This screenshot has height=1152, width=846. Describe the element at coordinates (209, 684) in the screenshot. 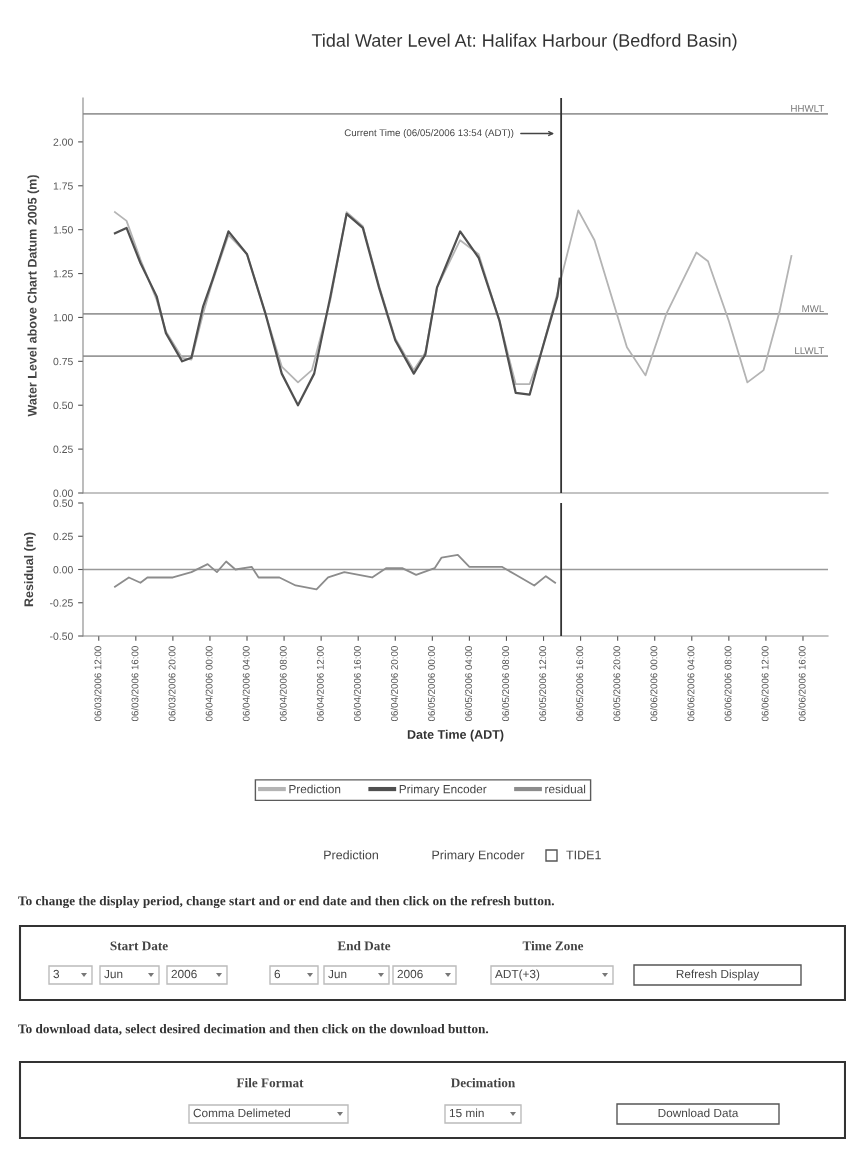

I see `x-tick-label: 06/04/2006 00:00` at that location.